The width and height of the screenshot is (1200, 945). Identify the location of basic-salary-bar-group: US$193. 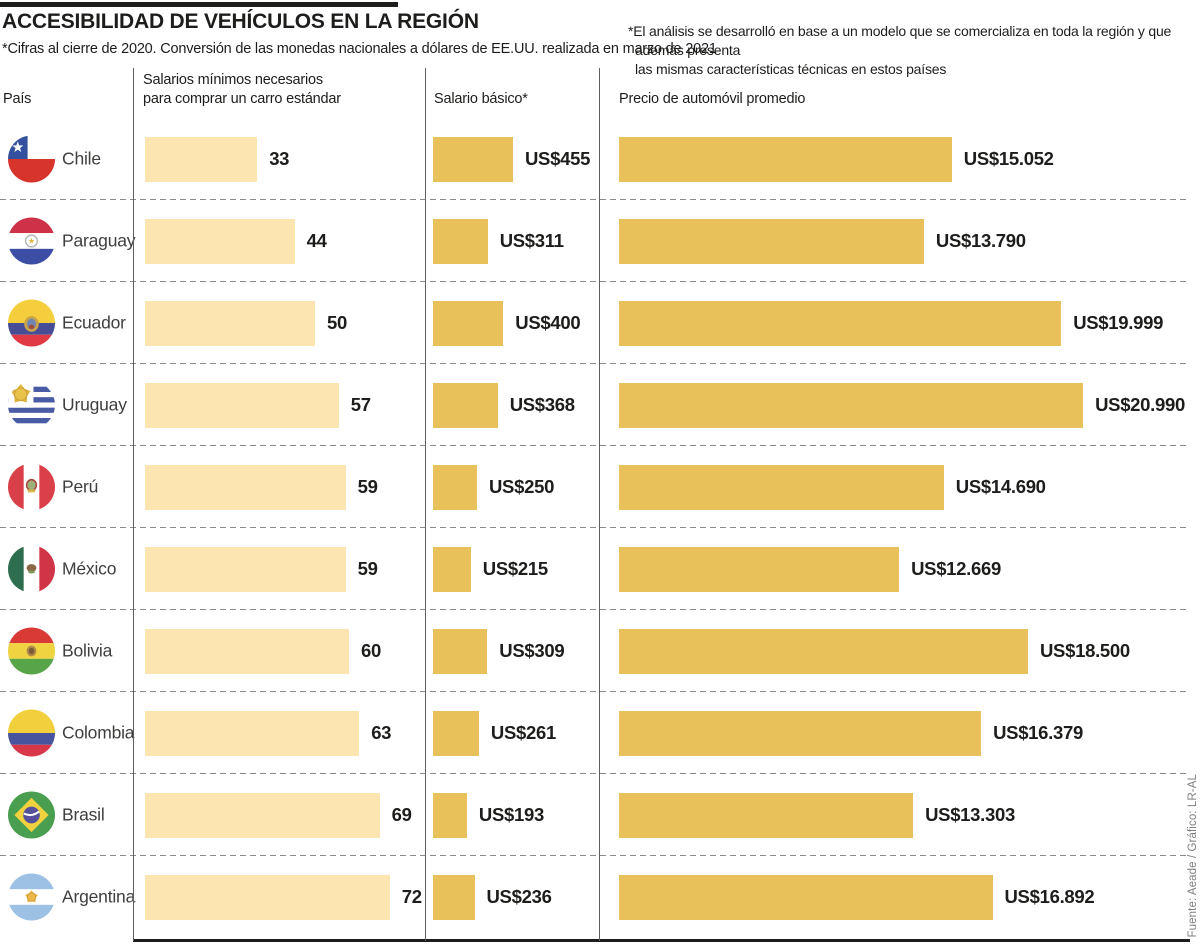
(488, 815).